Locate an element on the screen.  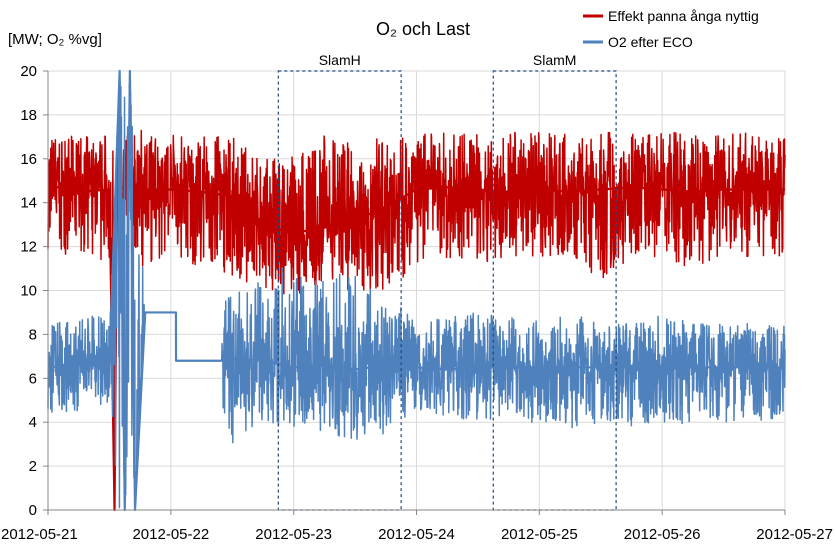
x-tick-label: 2012-05-23 is located at coordinates (293, 534).